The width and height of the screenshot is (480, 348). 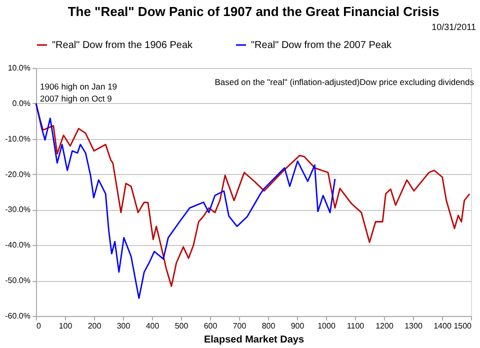 I want to click on y-tick-label: -10.0%, so click(x=17, y=139).